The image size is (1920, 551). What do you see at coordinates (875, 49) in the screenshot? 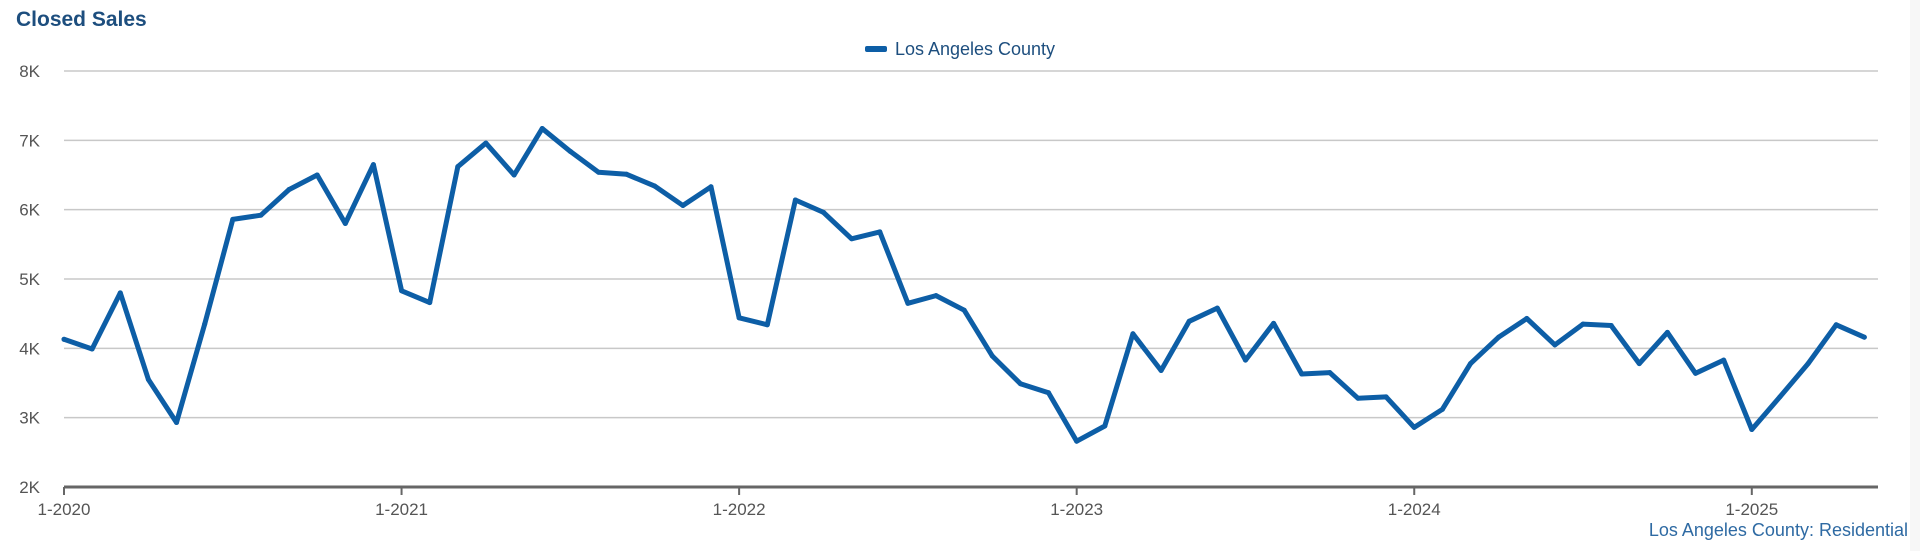
I see `legend-swatch` at bounding box center [875, 49].